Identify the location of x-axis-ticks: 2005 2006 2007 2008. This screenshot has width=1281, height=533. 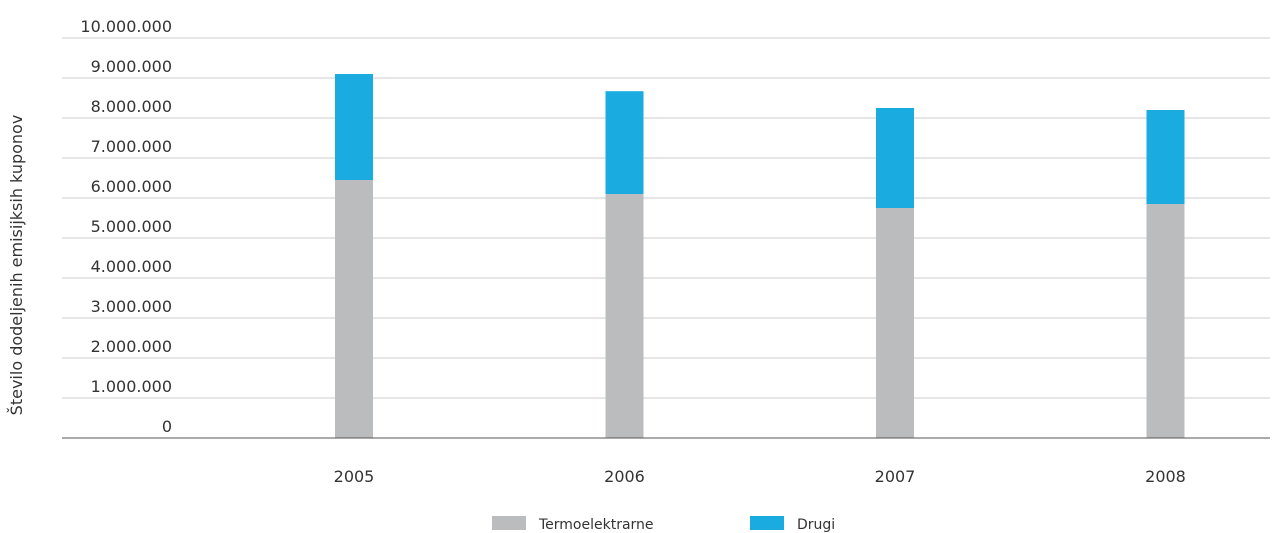
(760, 476).